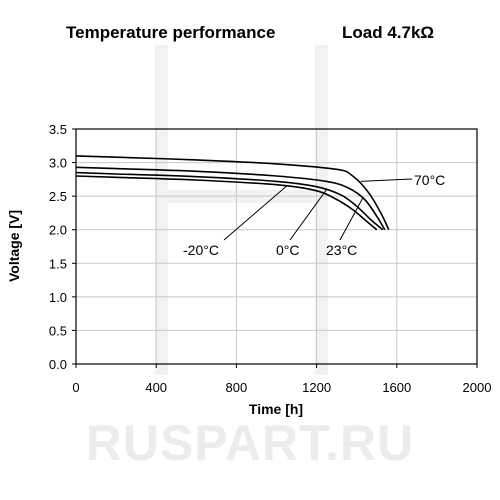 This screenshot has width=500, height=500. Describe the element at coordinates (58, 330) in the screenshot. I see `y-tick-label: 0.5` at that location.